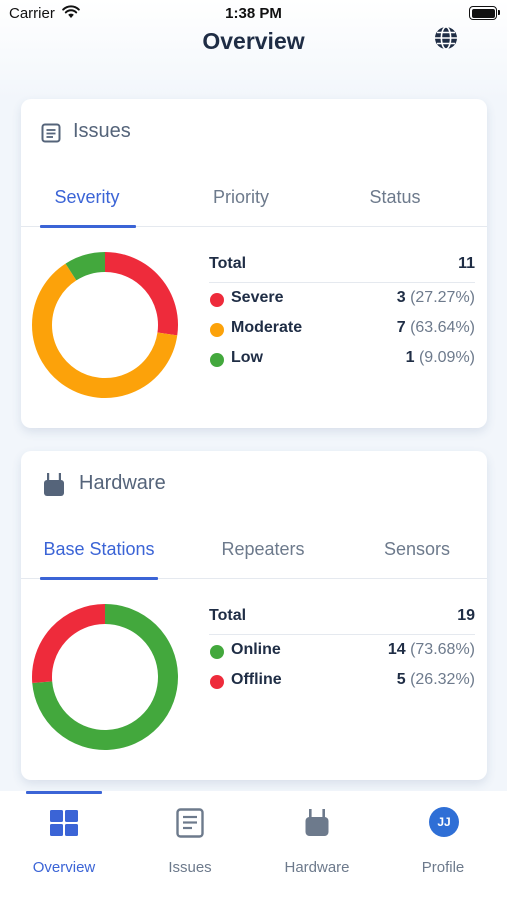 This screenshot has width=507, height=900. I want to click on online-dot, so click(217, 652).